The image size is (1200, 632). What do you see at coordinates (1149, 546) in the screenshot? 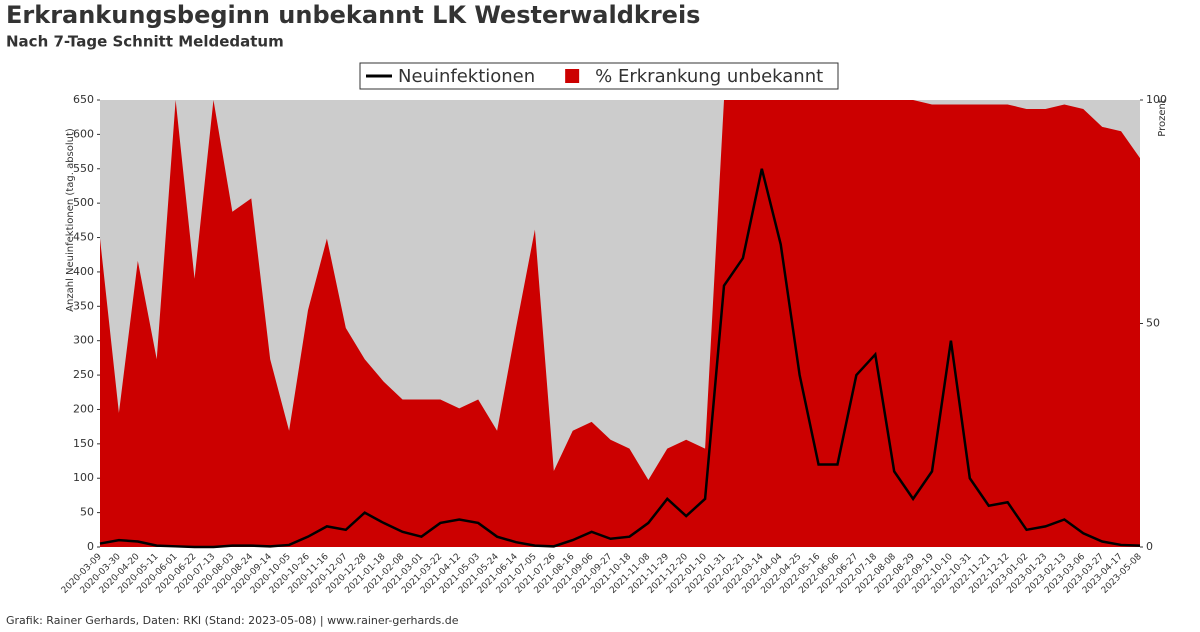
I see `y2-tick-label: 0` at bounding box center [1149, 546].